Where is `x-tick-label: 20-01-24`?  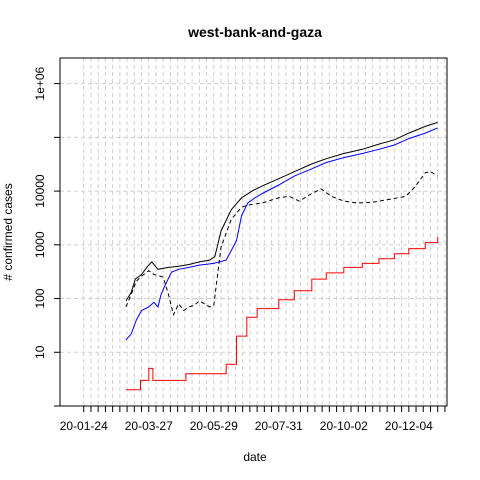 x-tick-label: 20-01-24 is located at coordinates (84, 426).